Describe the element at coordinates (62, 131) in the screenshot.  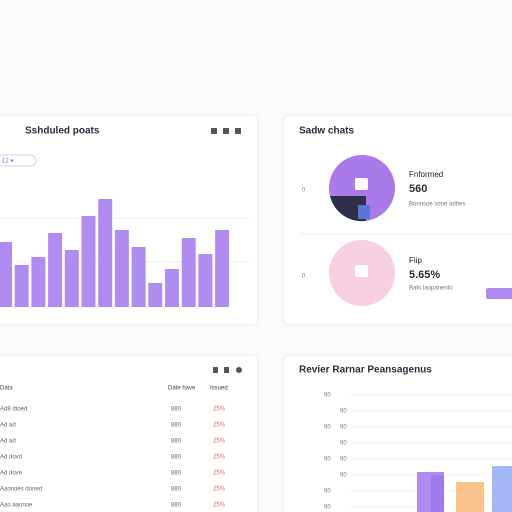
I see `card-title: Sshduled poats` at that location.